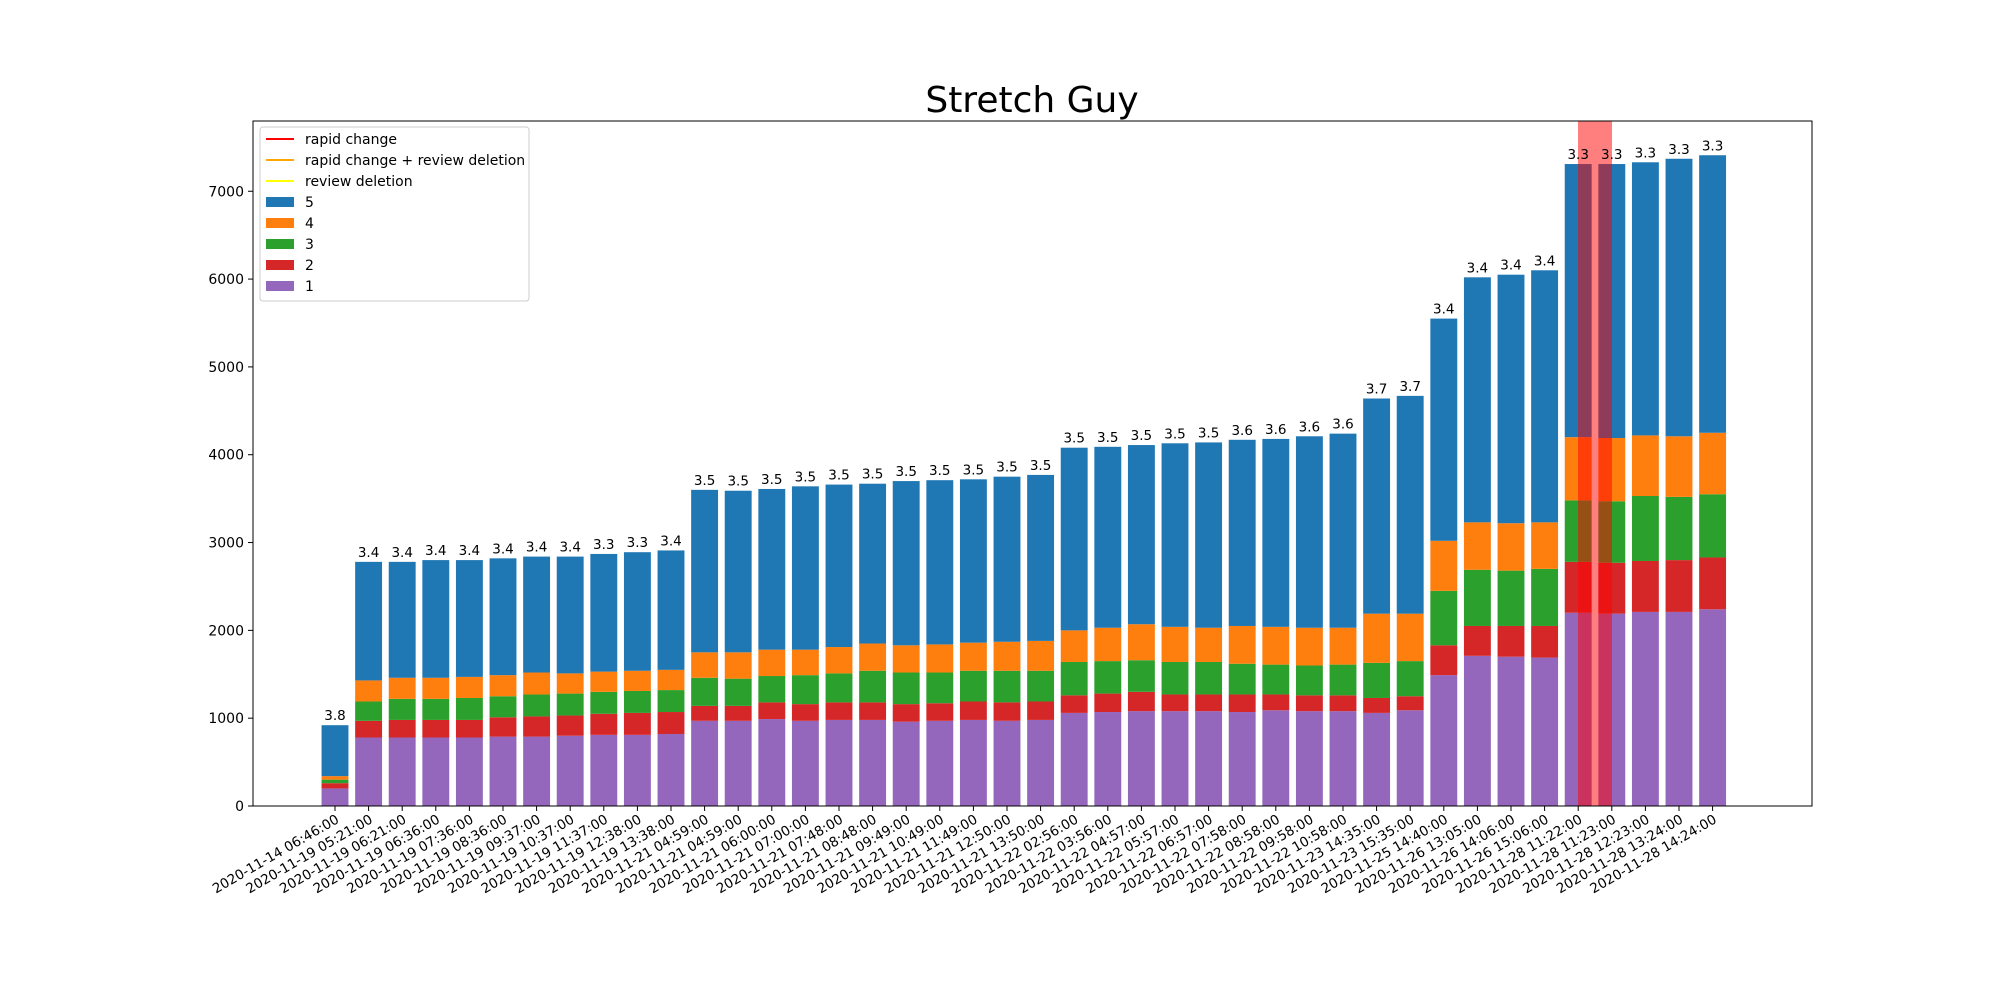 The height and width of the screenshot is (1000, 2000). I want to click on legend-entry-label: rapid change, so click(351, 140).